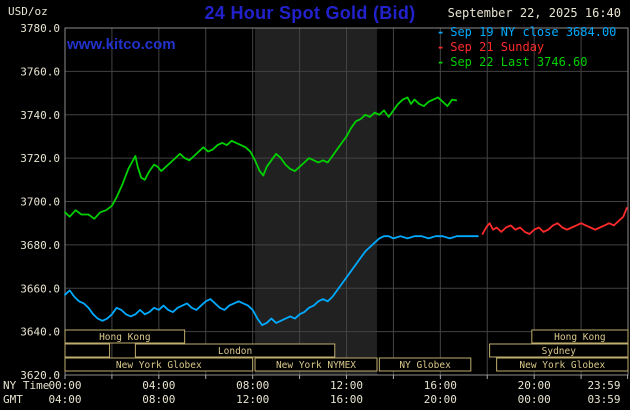 This screenshot has height=410, width=630. I want to click on y-tick-label: 3680.0, so click(40, 245).